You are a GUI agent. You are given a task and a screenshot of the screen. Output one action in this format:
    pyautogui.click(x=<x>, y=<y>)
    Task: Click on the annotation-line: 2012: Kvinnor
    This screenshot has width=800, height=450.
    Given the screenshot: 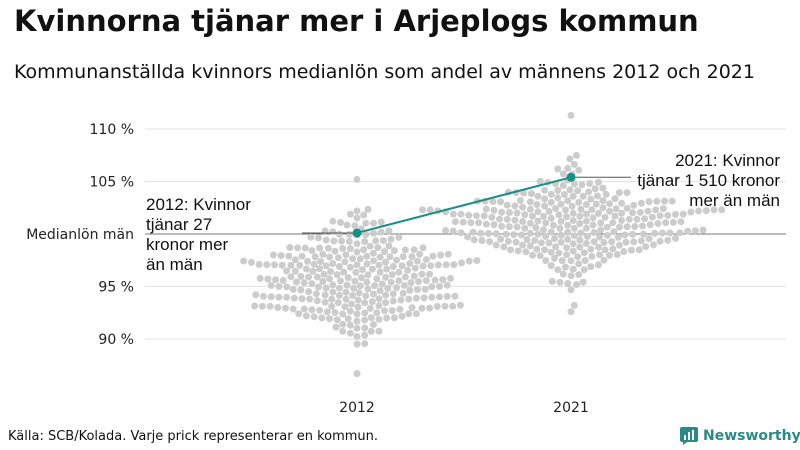 What is the action you would take?
    pyautogui.click(x=198, y=204)
    